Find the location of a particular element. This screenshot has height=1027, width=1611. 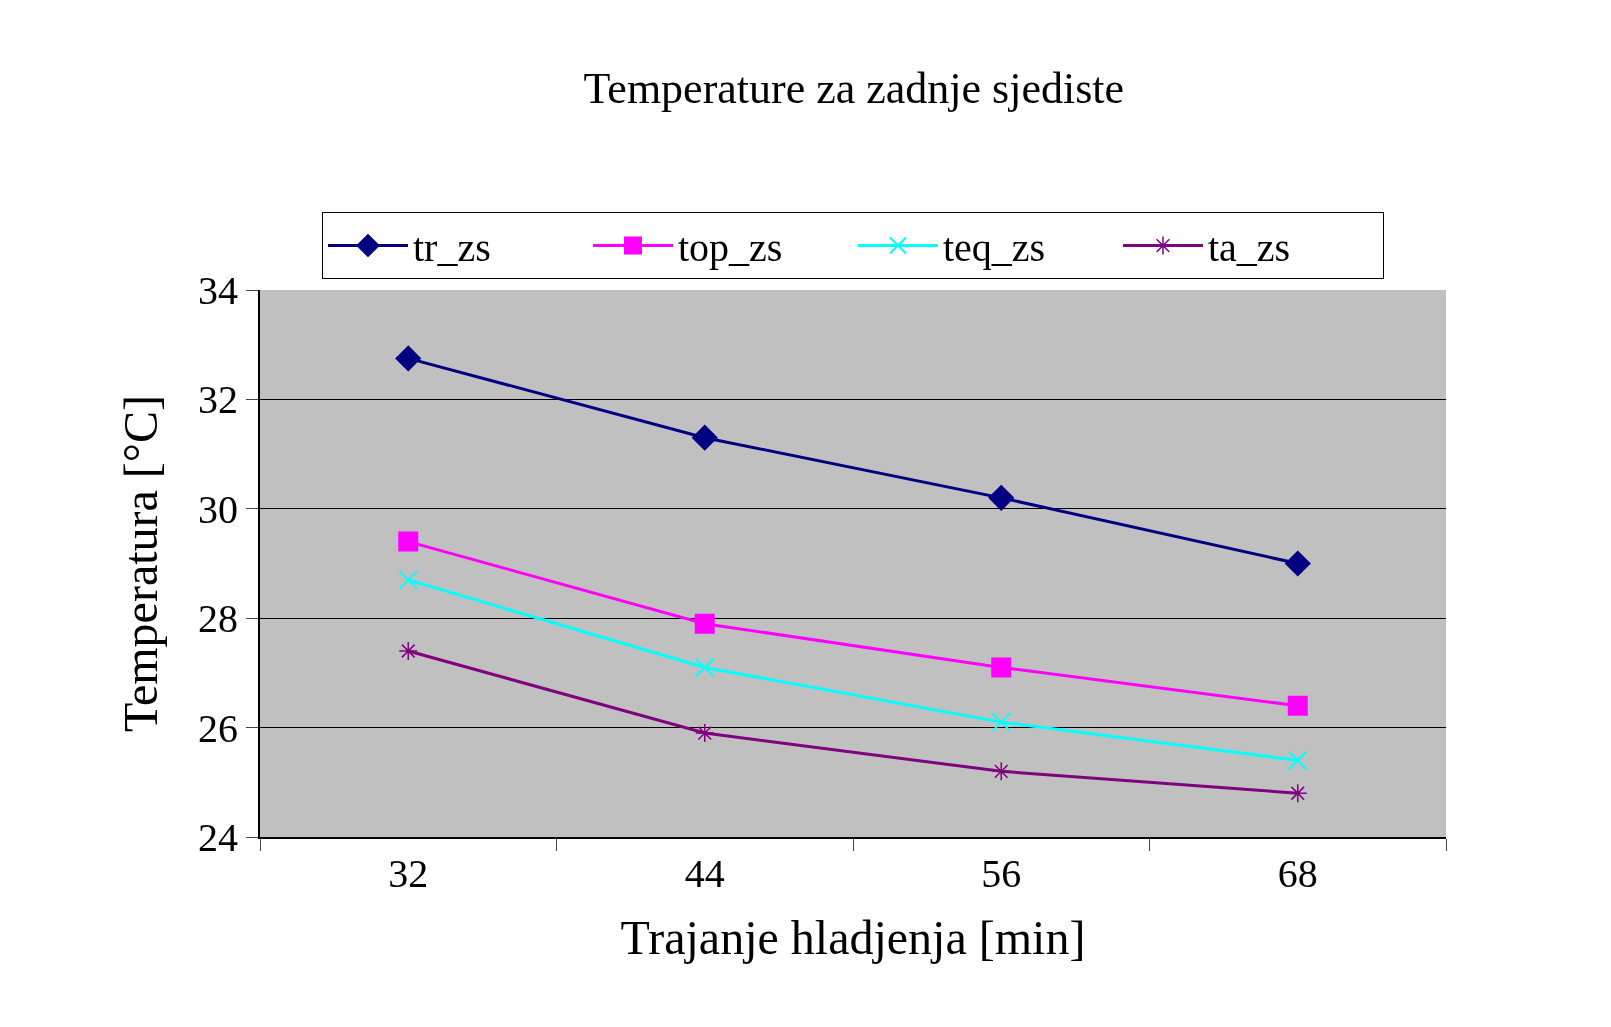

y-tick-label: 26 is located at coordinates (218, 728).